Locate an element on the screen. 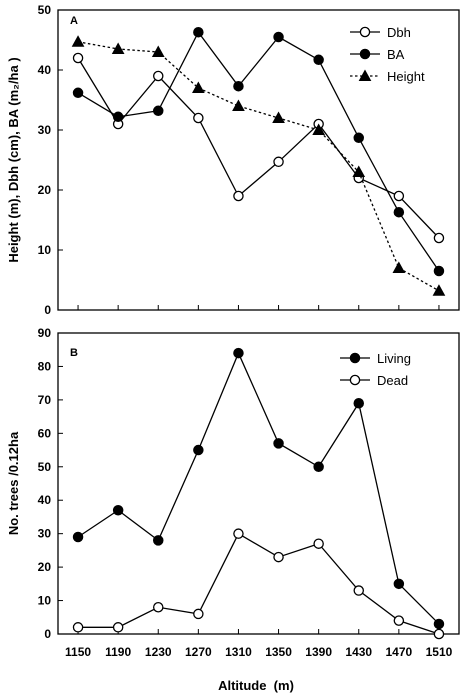  x-tick-label: 1230 is located at coordinates (158, 652).